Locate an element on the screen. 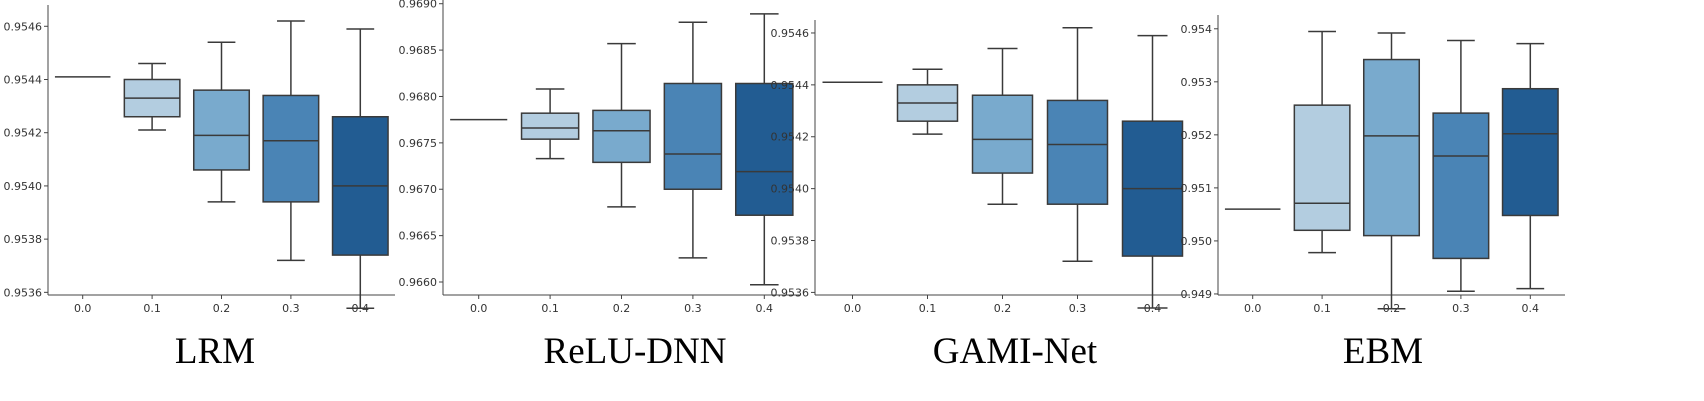 This screenshot has height=401, width=1704. y-tick-label: 0.9675 is located at coordinates (418, 143).